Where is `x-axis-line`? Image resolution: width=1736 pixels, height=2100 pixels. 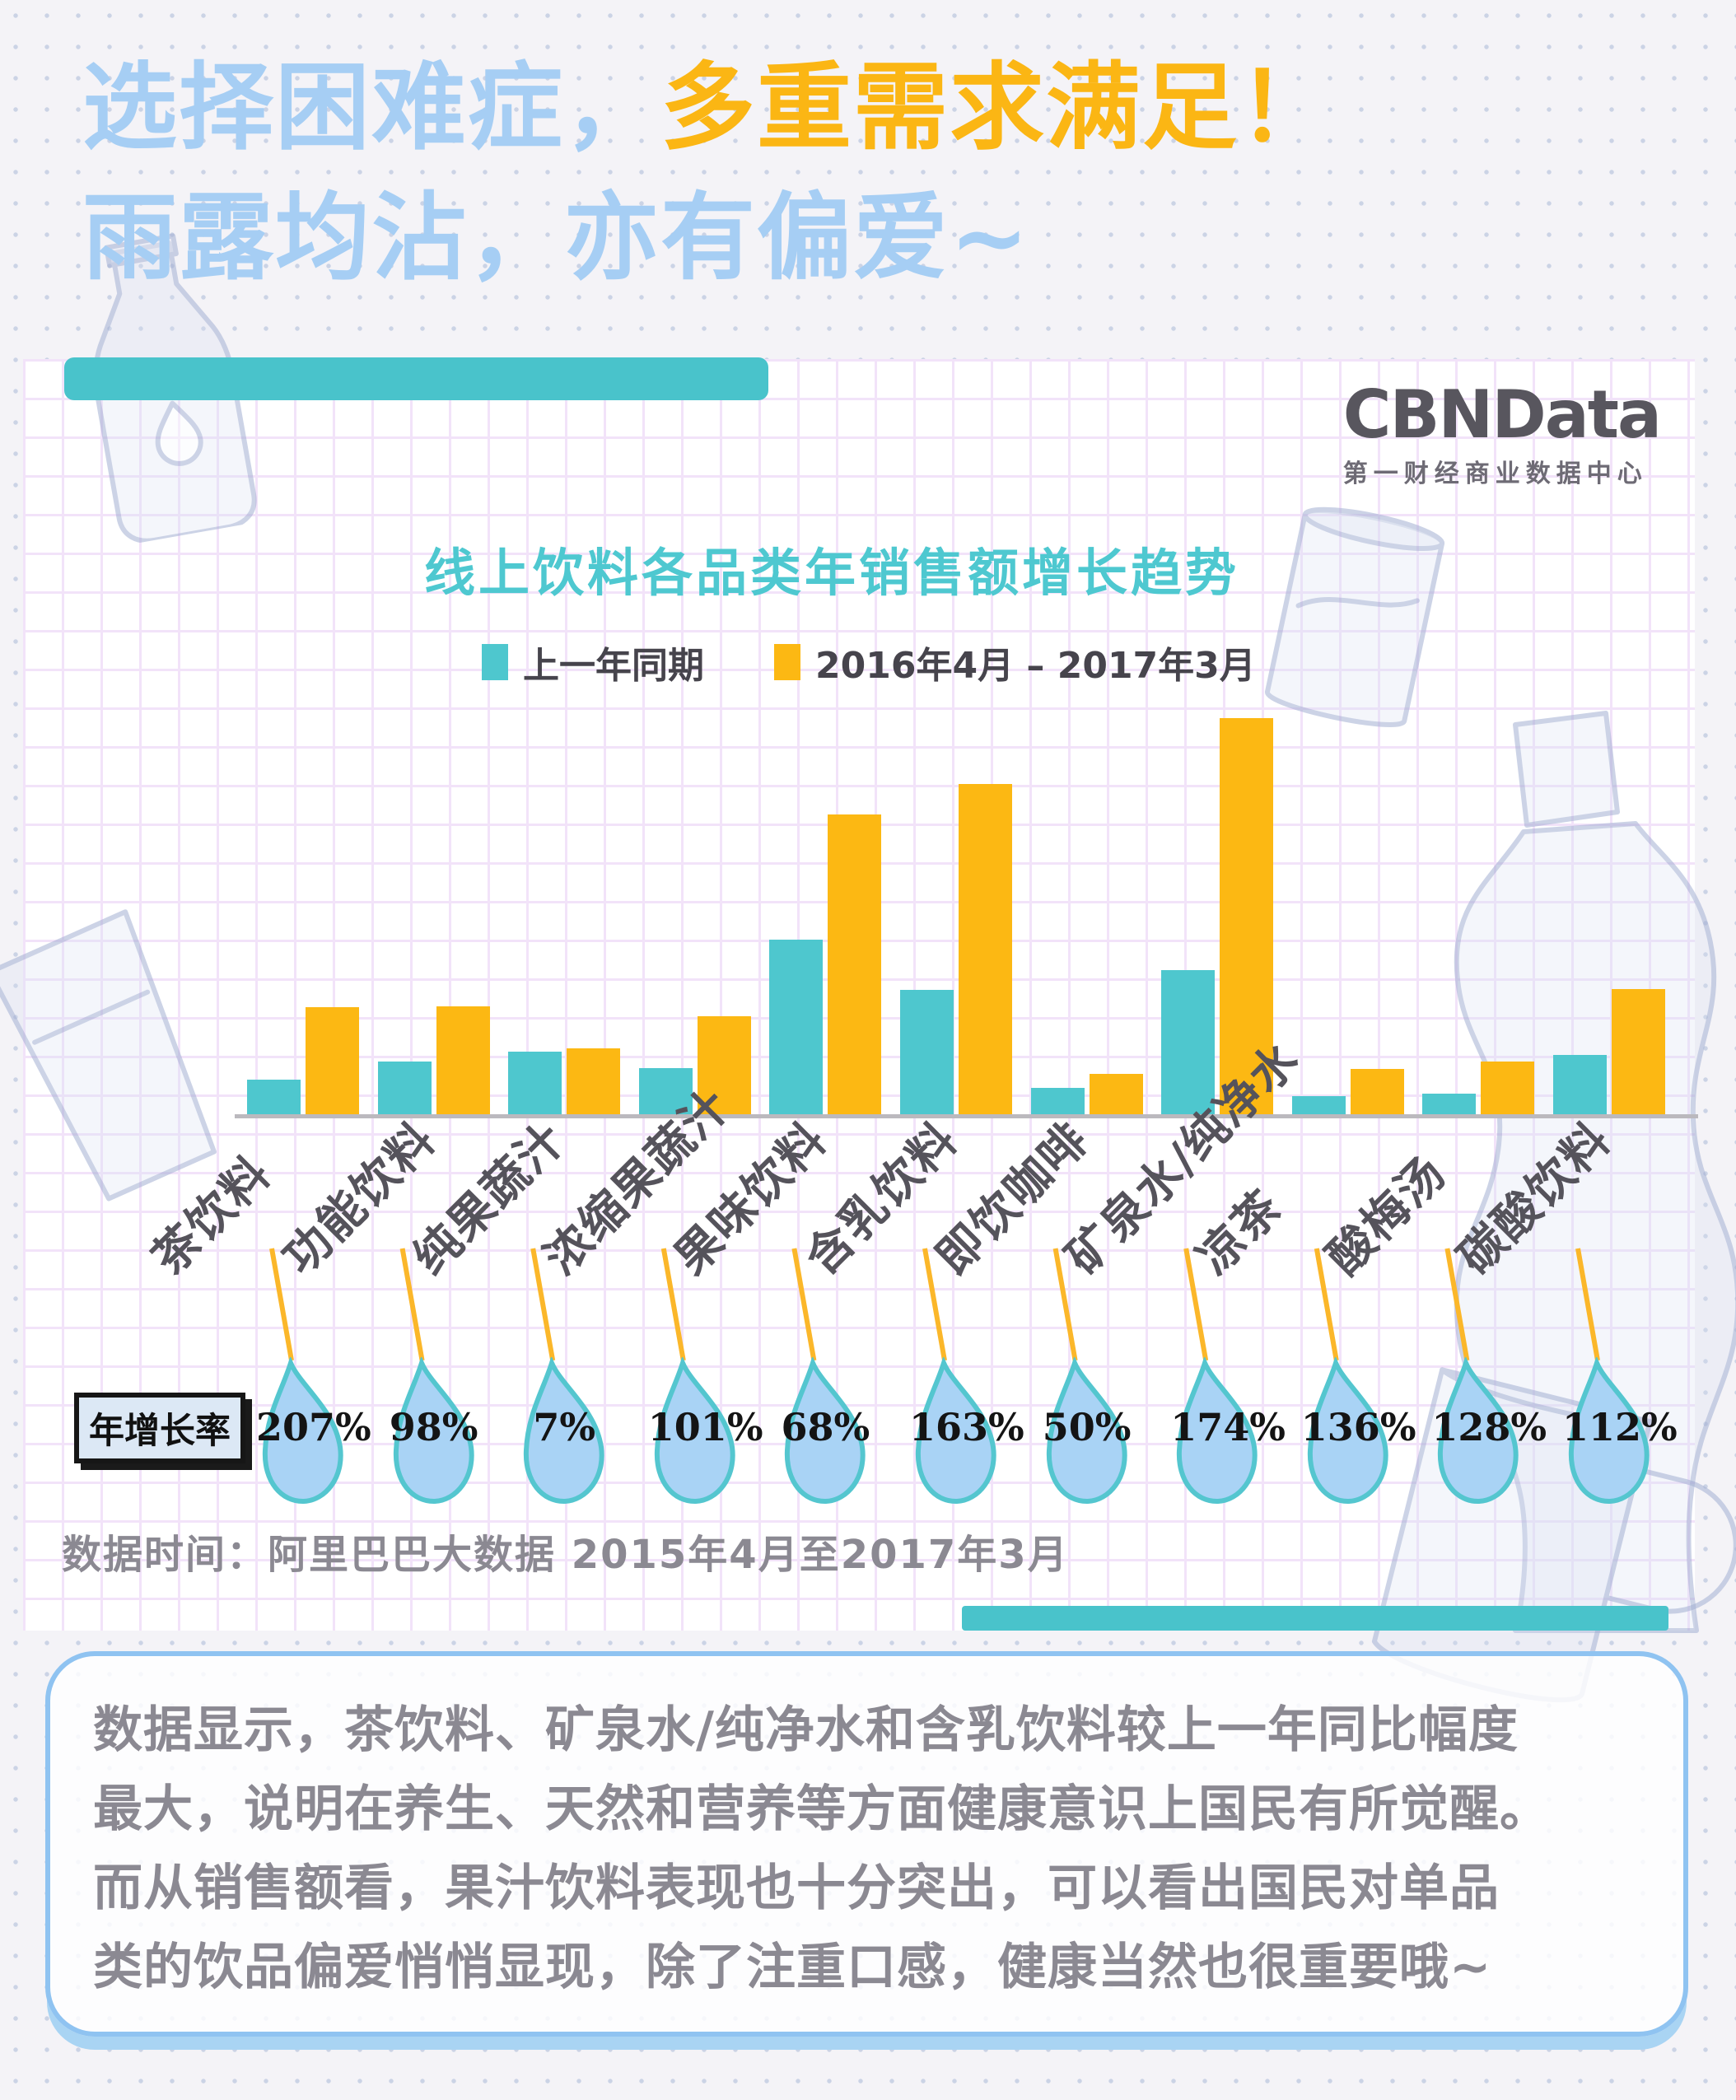
x-axis-line is located at coordinates (966, 1116).